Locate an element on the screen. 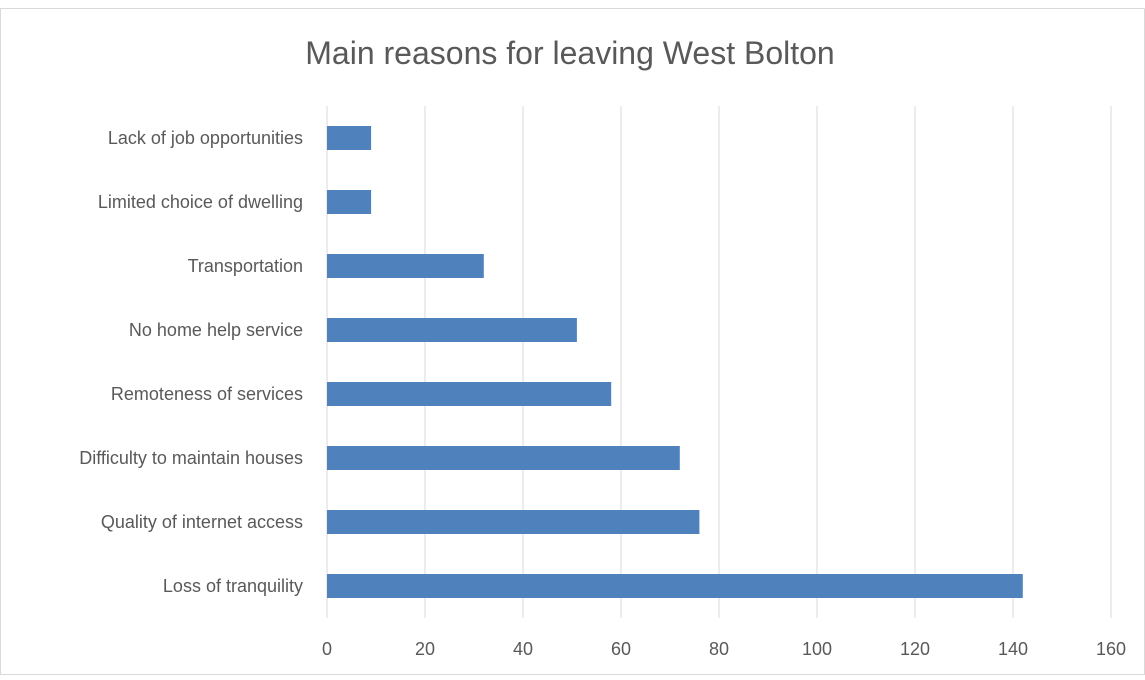  x-tick-label: 60 is located at coordinates (621, 649).